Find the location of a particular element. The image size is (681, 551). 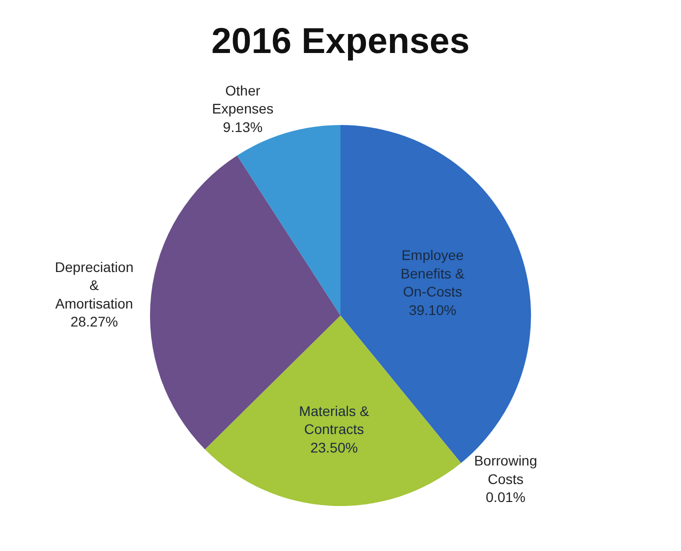

slice-label: Materials & Contracts is located at coordinates (334, 420).